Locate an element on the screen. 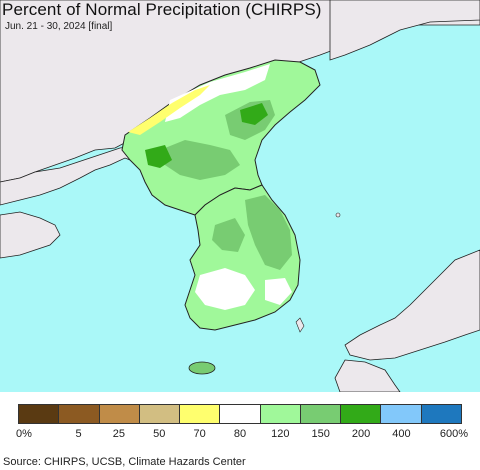 The height and width of the screenshot is (470, 480). russia-coast is located at coordinates (404, 30).